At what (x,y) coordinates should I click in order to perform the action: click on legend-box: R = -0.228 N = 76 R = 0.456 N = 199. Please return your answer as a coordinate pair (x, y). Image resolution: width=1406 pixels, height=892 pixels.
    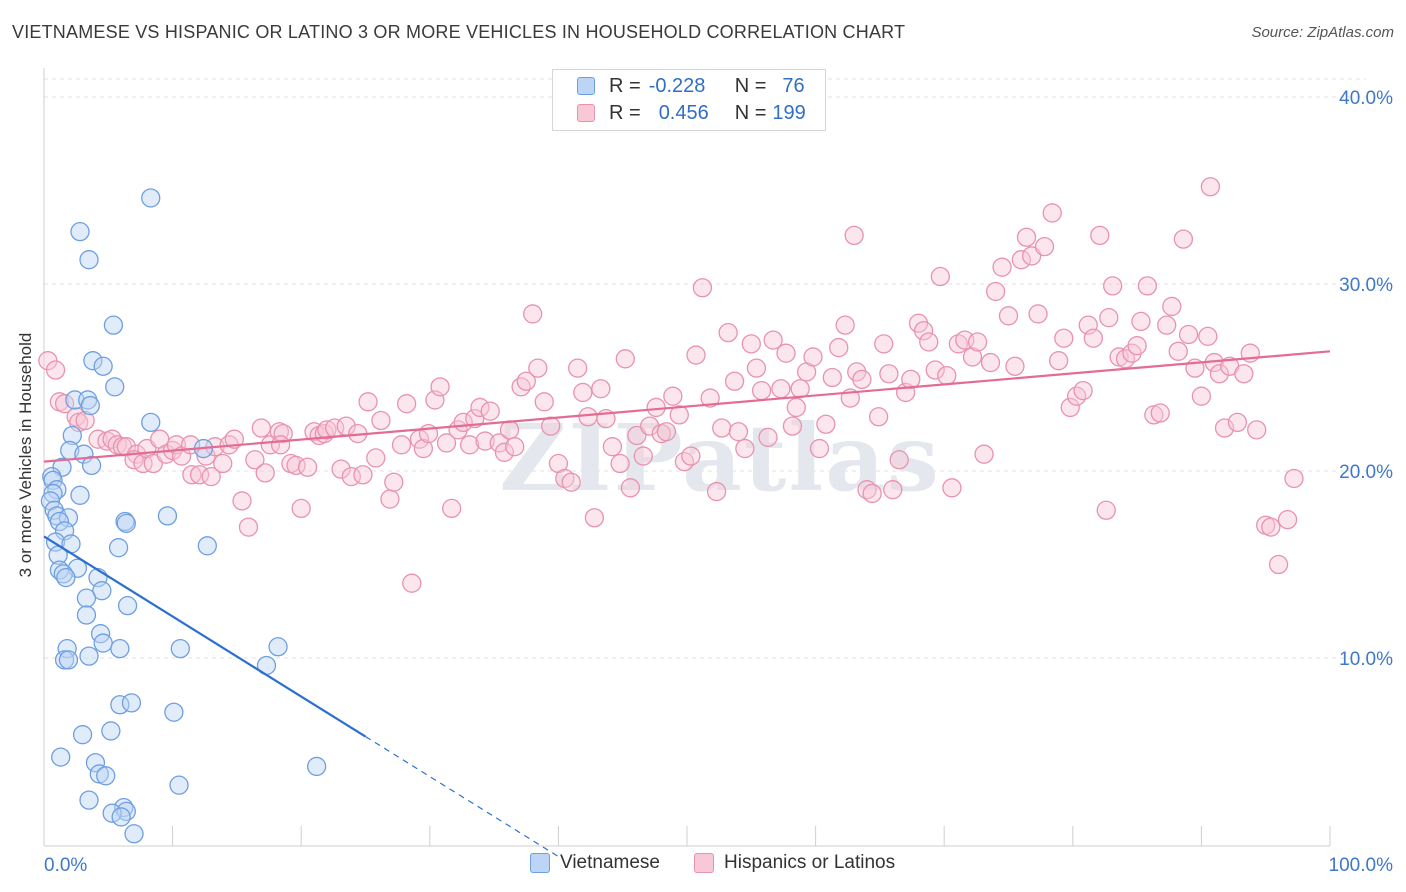
    Looking at the image, I should click on (689, 100).